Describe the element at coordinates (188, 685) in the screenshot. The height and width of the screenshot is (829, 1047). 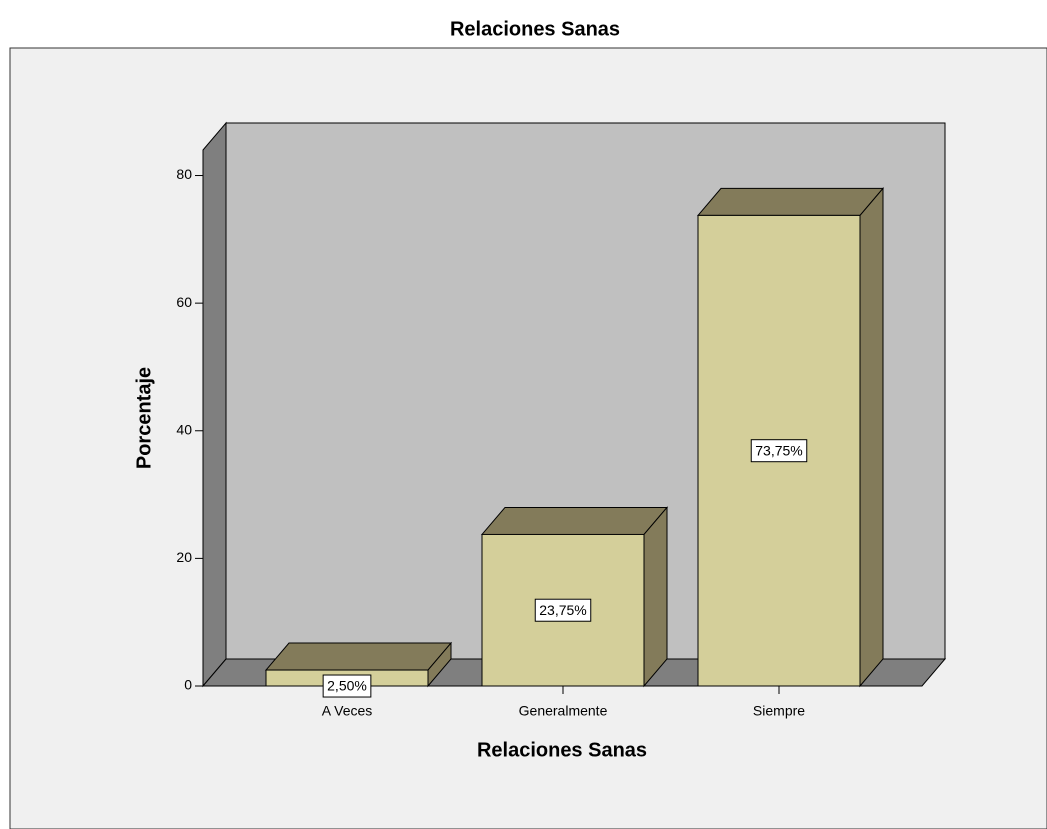
I see `y-tick-label: 0` at that location.